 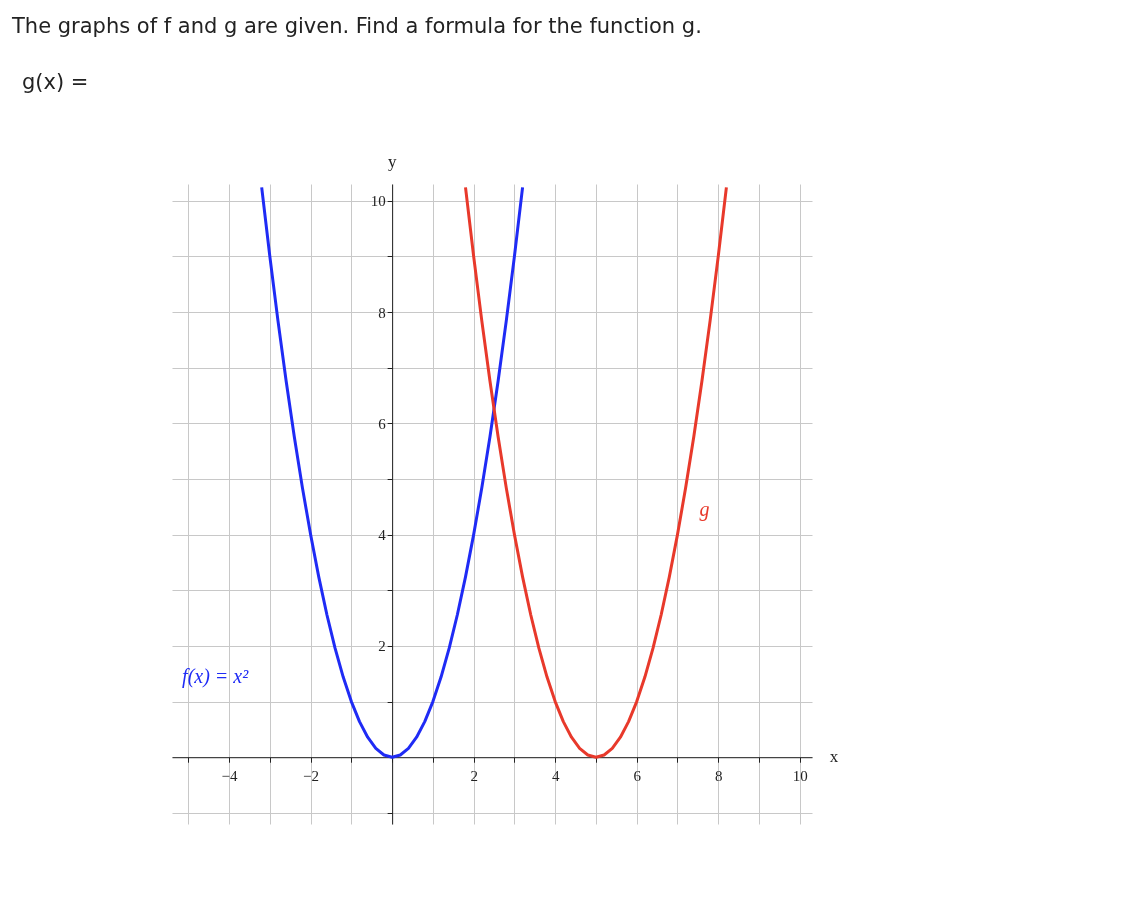 I want to click on series-label: g, so click(x=704, y=509).